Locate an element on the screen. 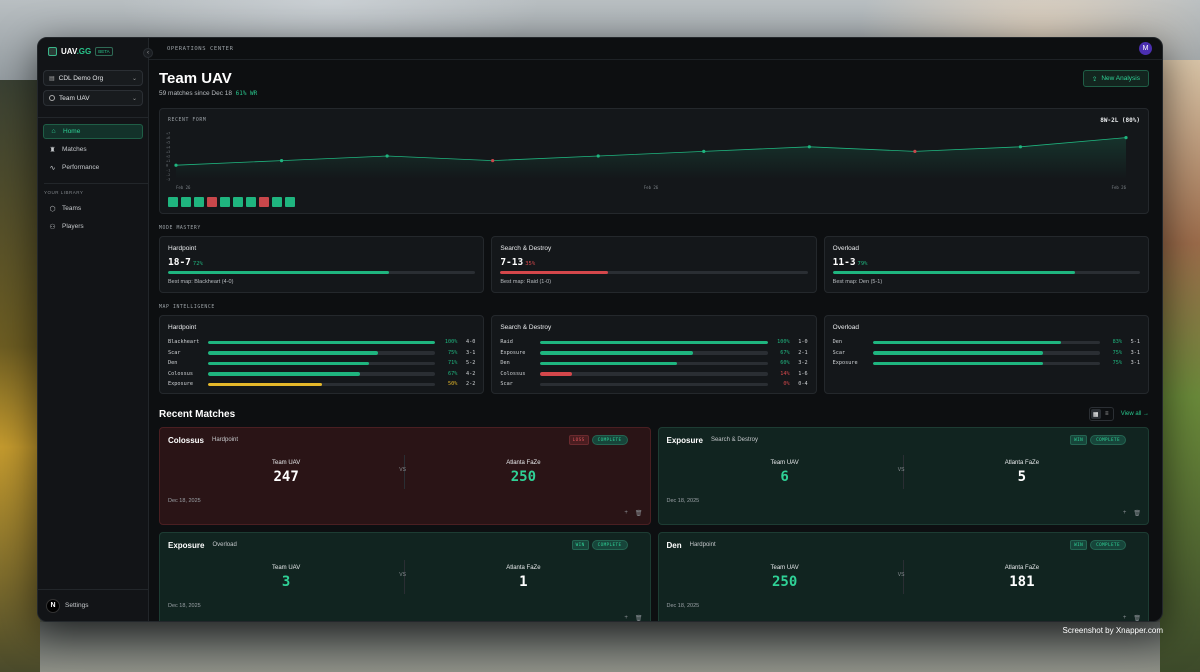 This screenshot has width=1200, height=672. match-actions: + 🗑 is located at coordinates (1132, 618).